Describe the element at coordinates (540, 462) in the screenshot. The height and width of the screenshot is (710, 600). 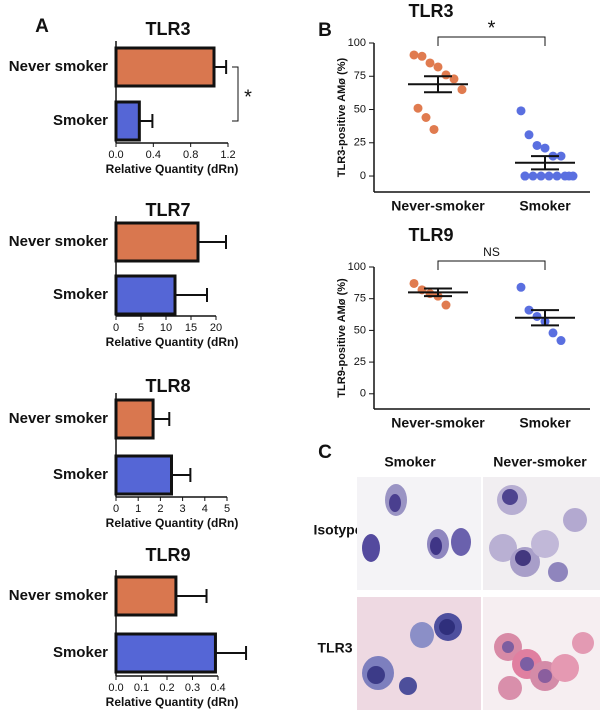
I see `column-label: Never-smoker` at that location.